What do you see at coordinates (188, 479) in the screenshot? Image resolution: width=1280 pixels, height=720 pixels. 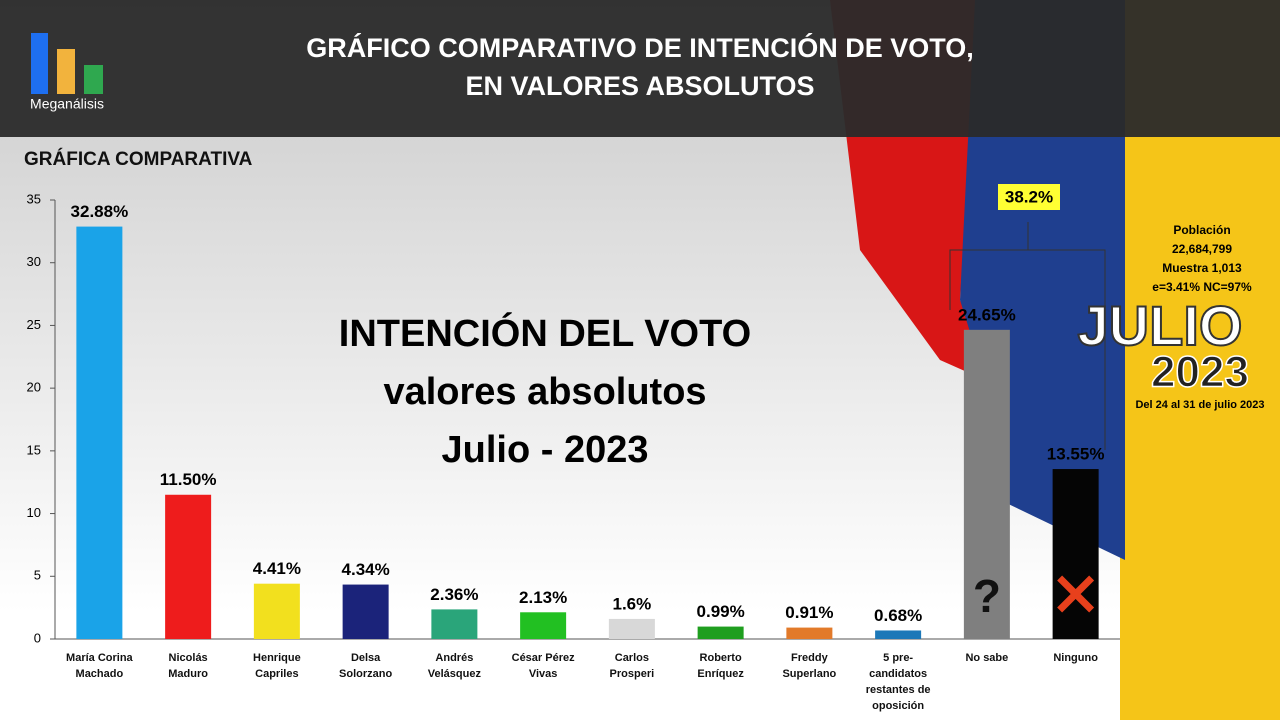 I see `value-label: 11.50%` at bounding box center [188, 479].